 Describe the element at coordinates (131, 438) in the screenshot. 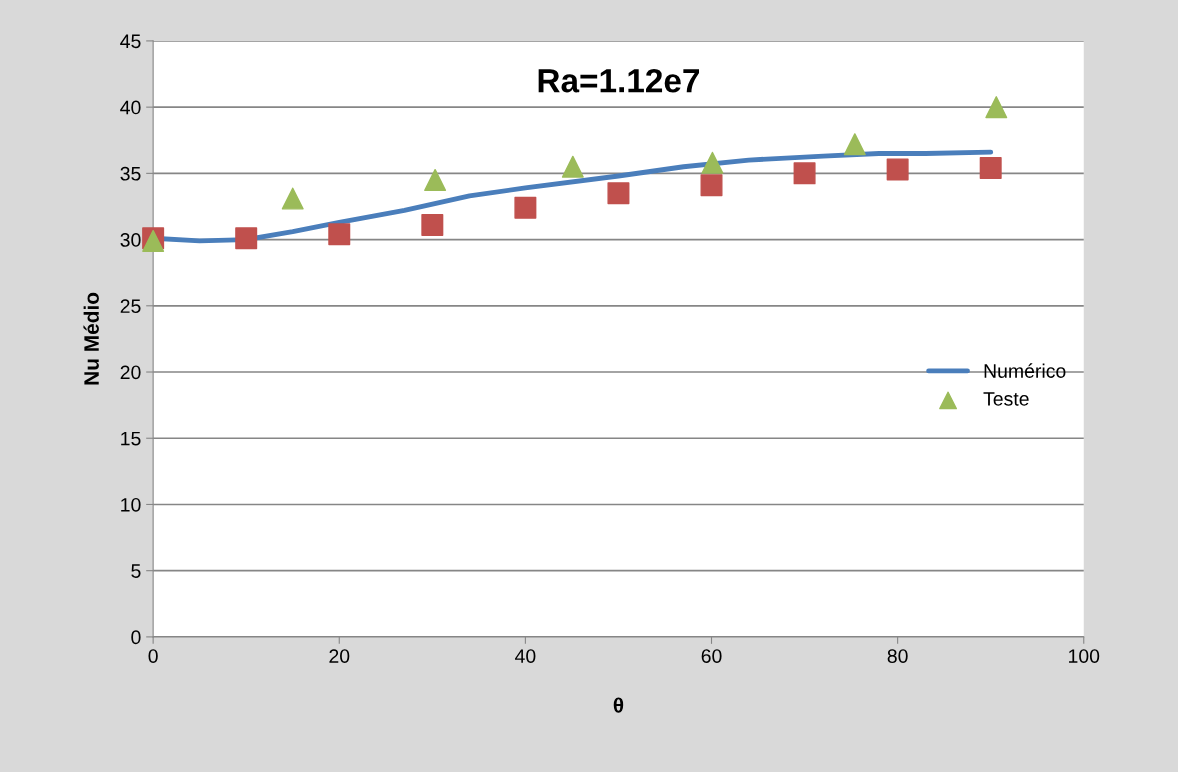

I see `y-tick-label: 15` at that location.